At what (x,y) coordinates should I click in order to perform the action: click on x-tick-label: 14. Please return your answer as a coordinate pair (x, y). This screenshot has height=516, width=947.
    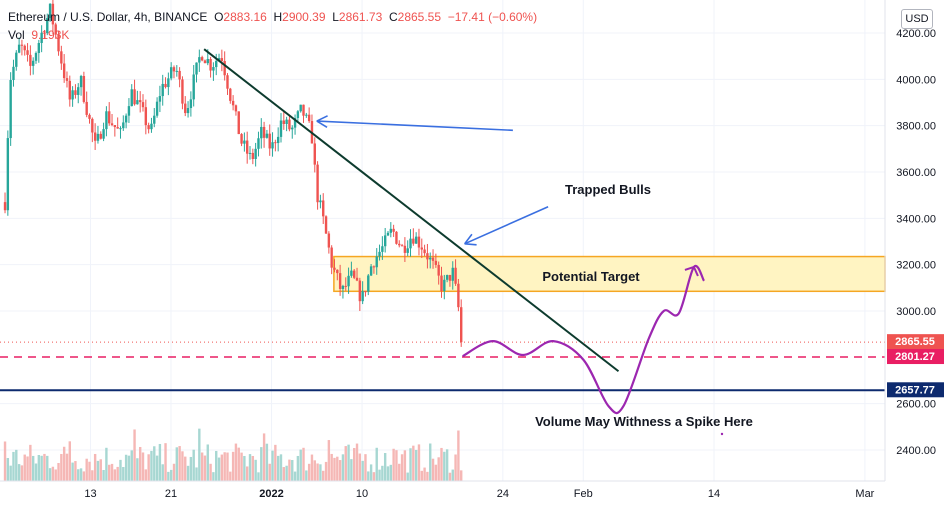
    Looking at the image, I should click on (714, 494).